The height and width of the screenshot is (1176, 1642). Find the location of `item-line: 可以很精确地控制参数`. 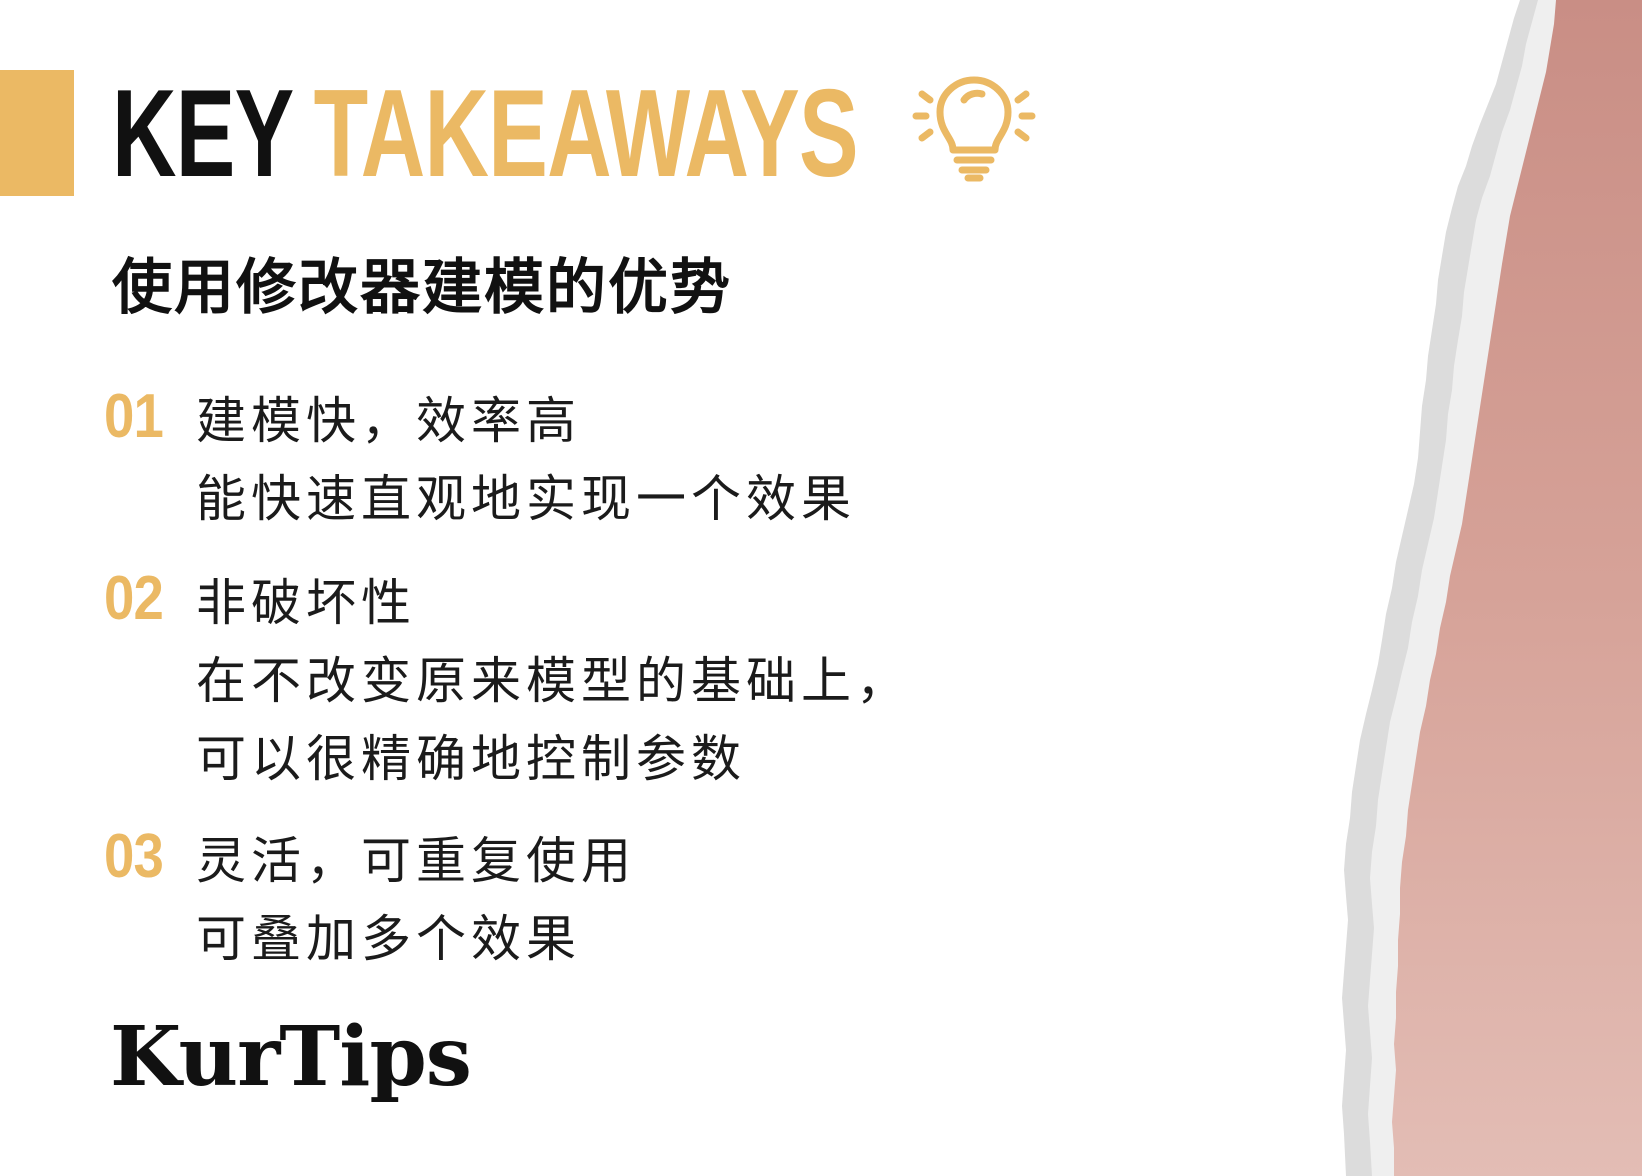

item-line: 可以很精确地控制参数 is located at coordinates (471, 759).